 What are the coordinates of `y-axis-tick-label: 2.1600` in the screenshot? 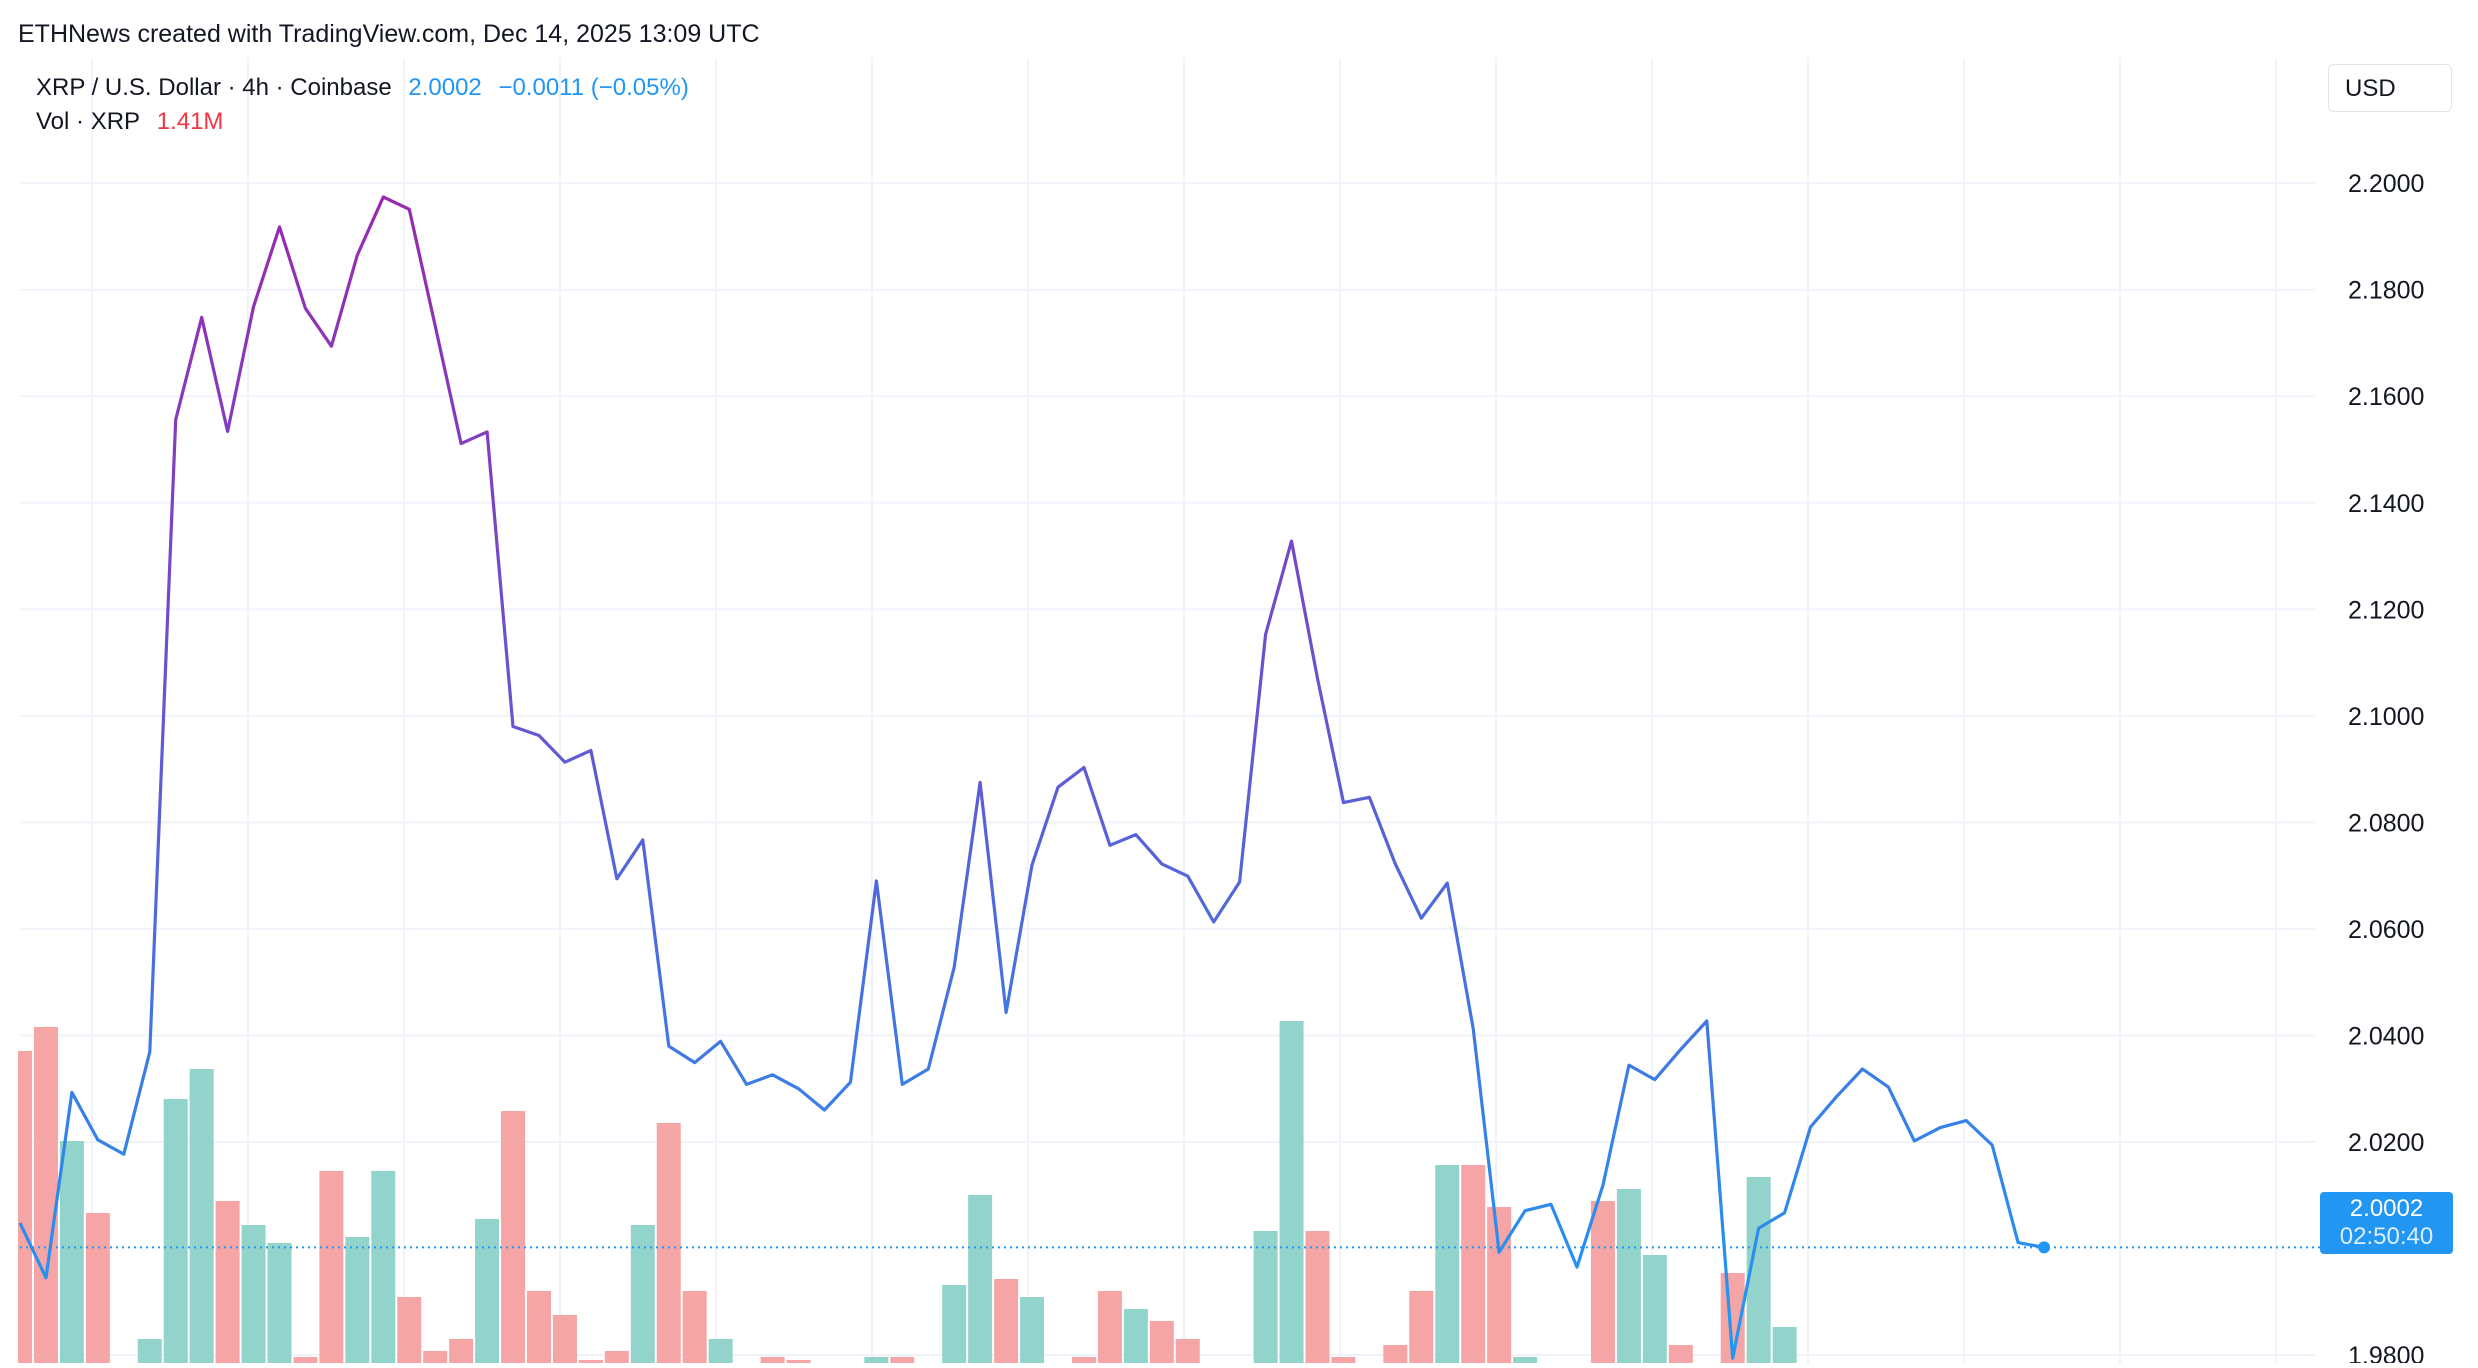 It's located at (2386, 397).